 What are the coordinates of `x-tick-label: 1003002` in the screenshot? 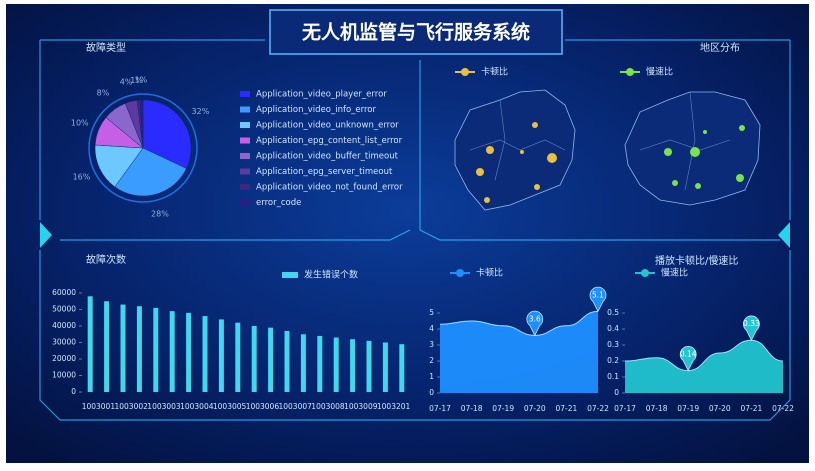 It's located at (131, 406).